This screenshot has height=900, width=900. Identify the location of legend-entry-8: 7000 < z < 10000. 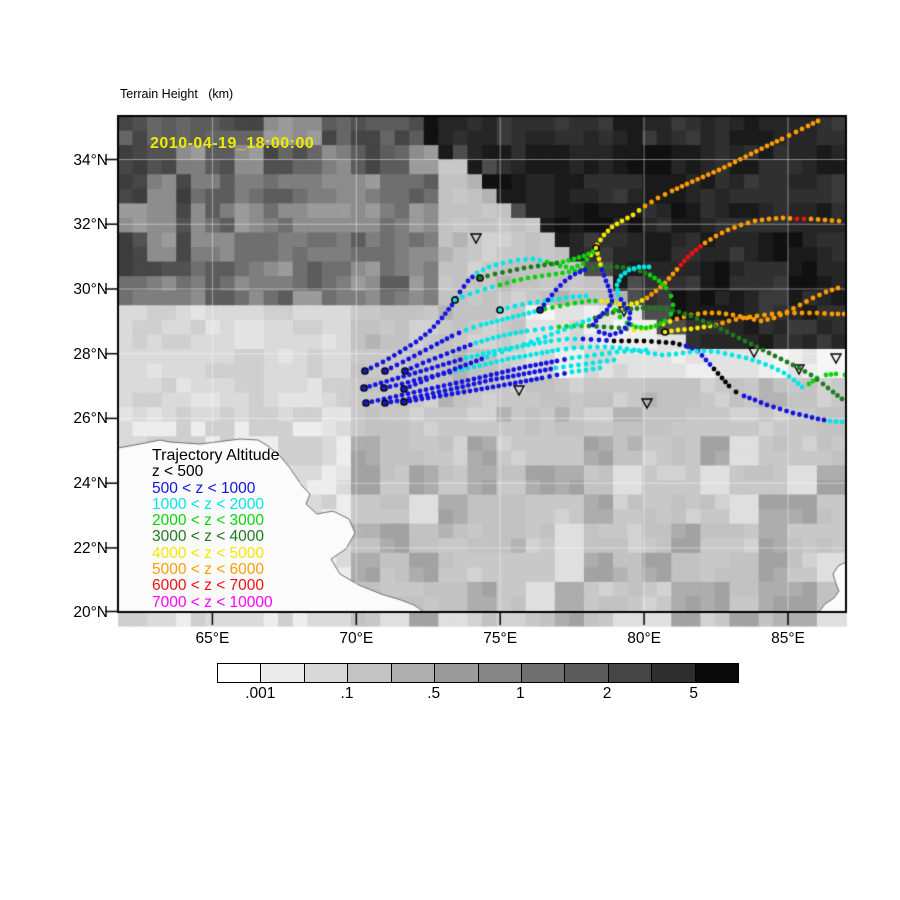
(212, 602).